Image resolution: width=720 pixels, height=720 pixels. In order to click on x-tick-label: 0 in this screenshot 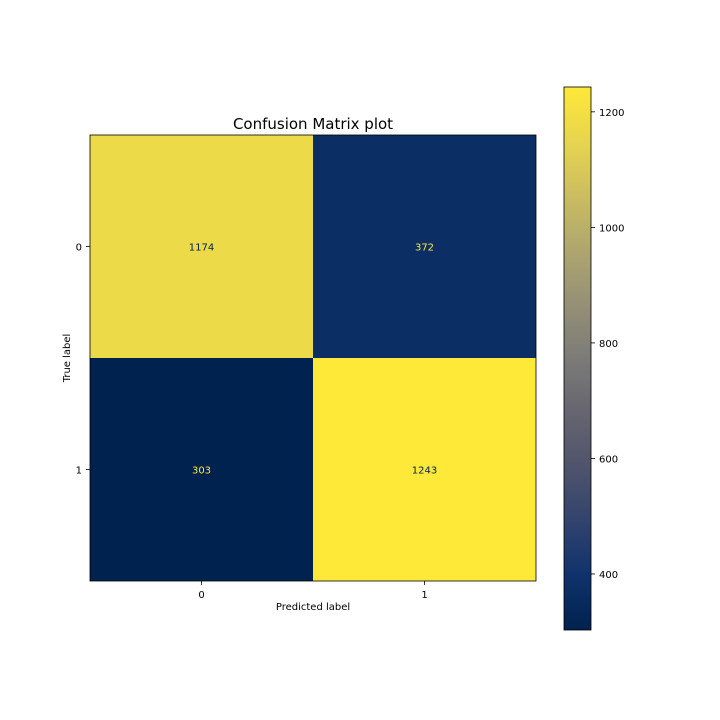, I will do `click(201, 595)`.